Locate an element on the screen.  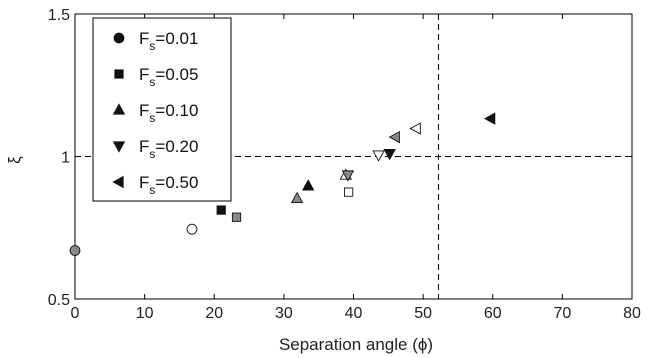
x-tick-label: 0 is located at coordinates (75, 313).